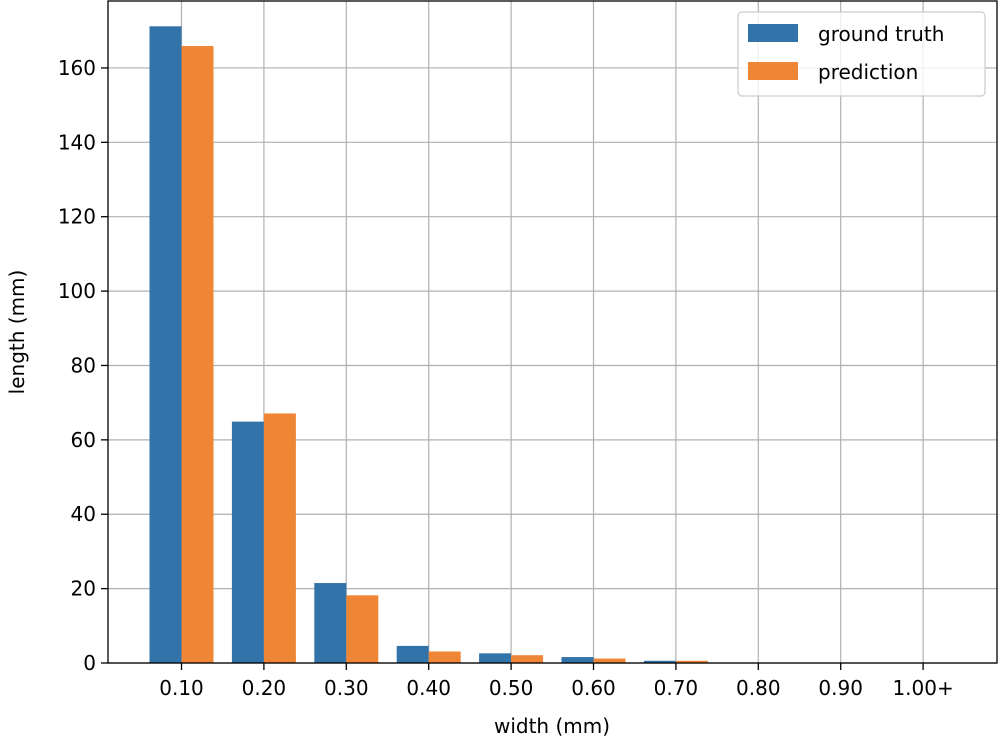 This screenshot has width=1000, height=739. I want to click on legend-swatch-ground-truth, so click(773, 33).